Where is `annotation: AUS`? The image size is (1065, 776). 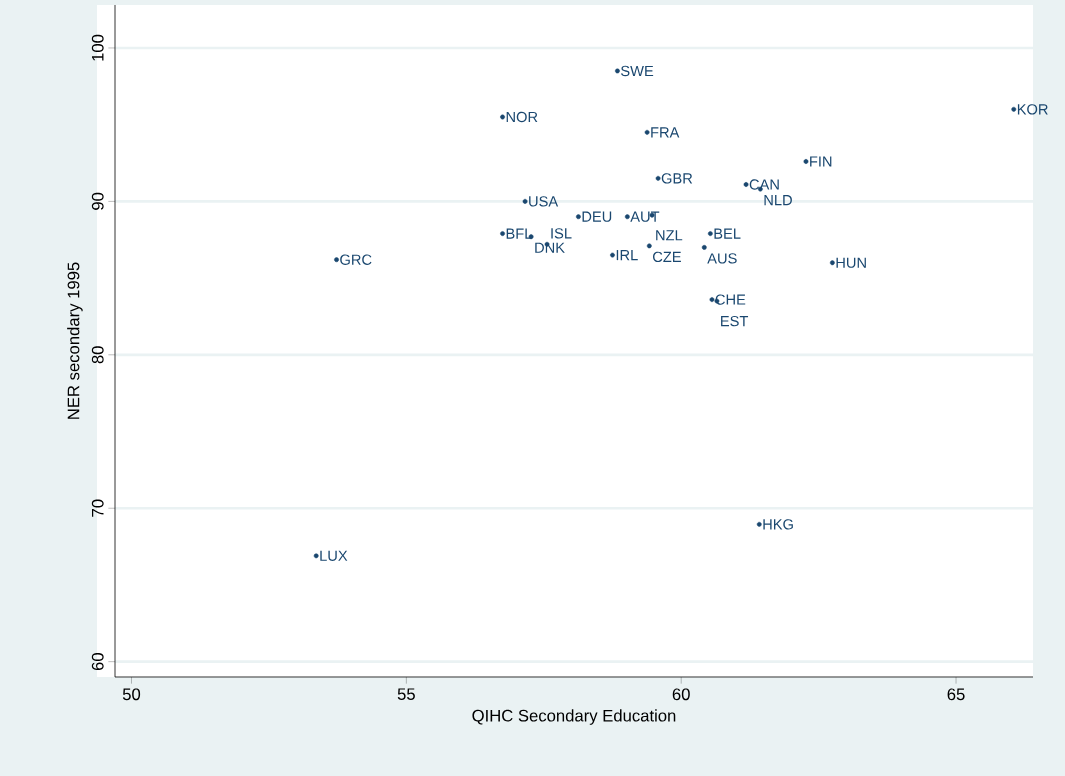
annotation: AUS is located at coordinates (722, 258).